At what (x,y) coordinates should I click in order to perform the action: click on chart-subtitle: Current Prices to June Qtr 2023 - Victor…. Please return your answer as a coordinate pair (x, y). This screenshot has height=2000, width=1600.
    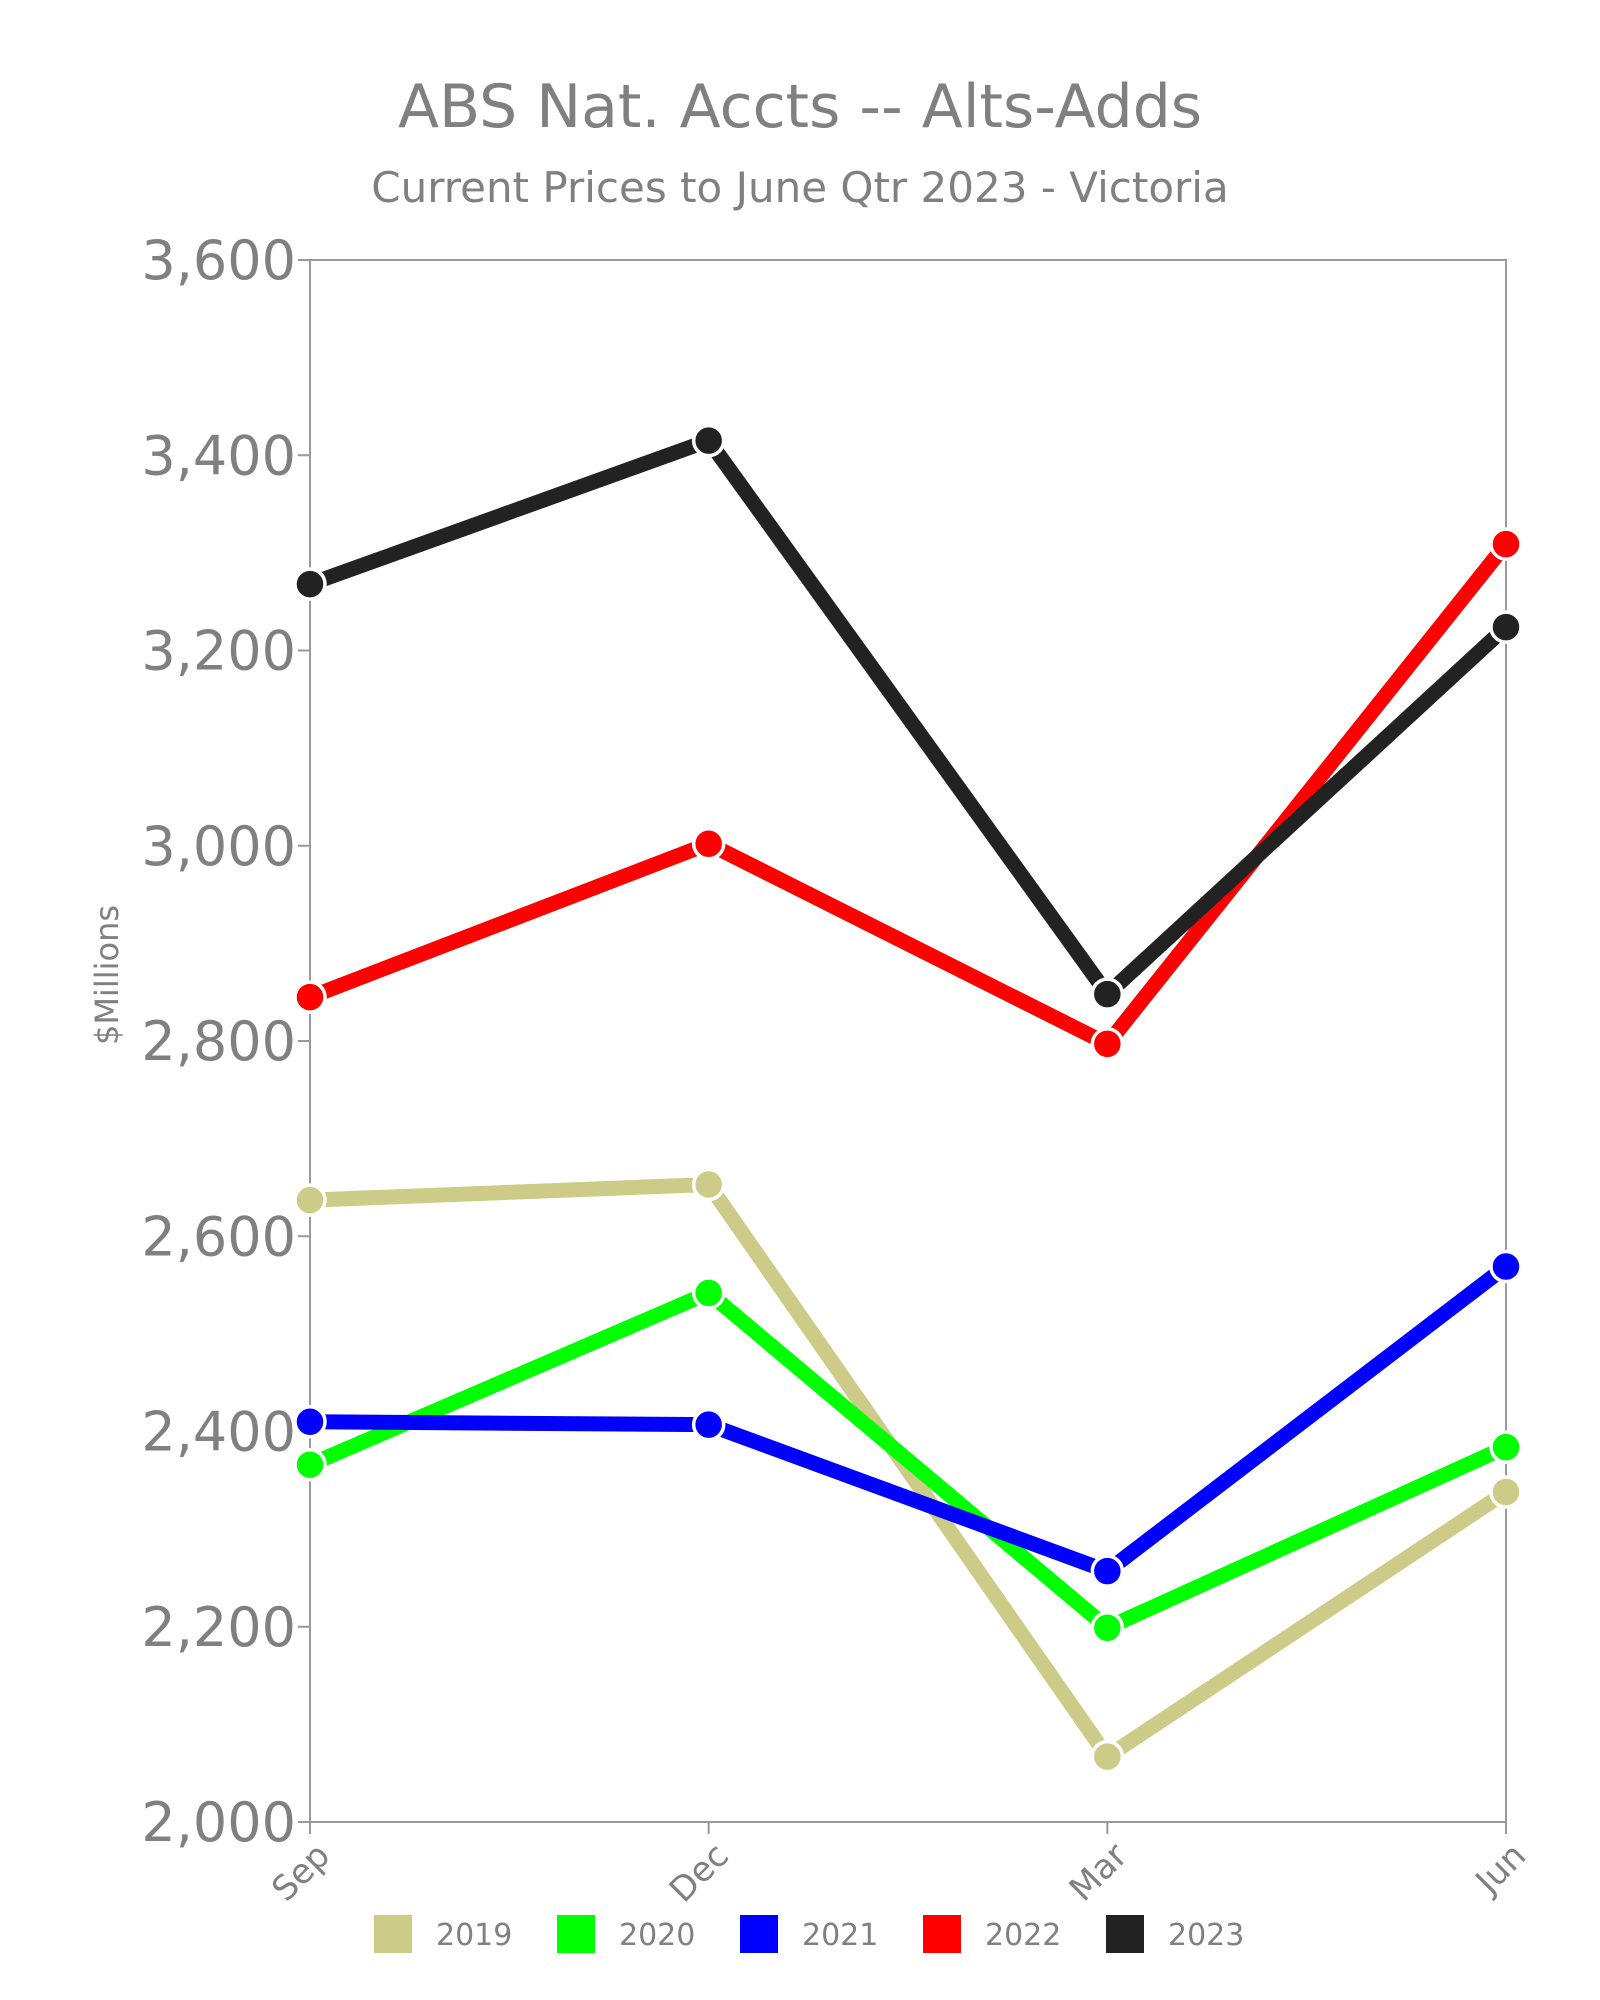
    Looking at the image, I should click on (800, 187).